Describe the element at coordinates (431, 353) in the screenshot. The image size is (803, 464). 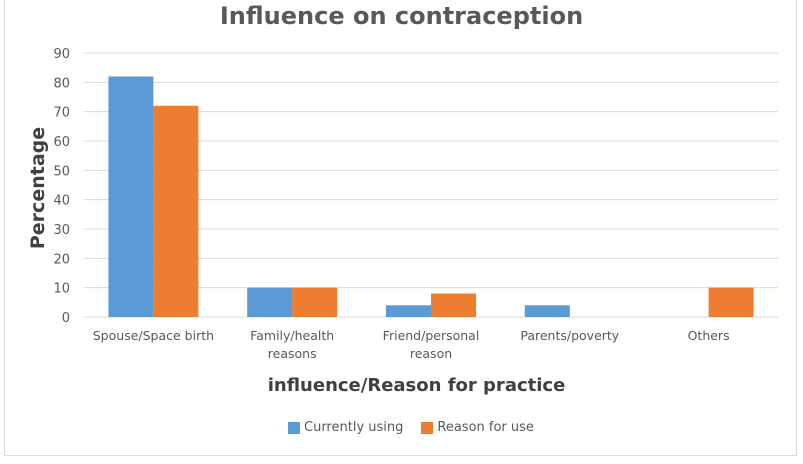
I see `x-tick-label: reason` at that location.